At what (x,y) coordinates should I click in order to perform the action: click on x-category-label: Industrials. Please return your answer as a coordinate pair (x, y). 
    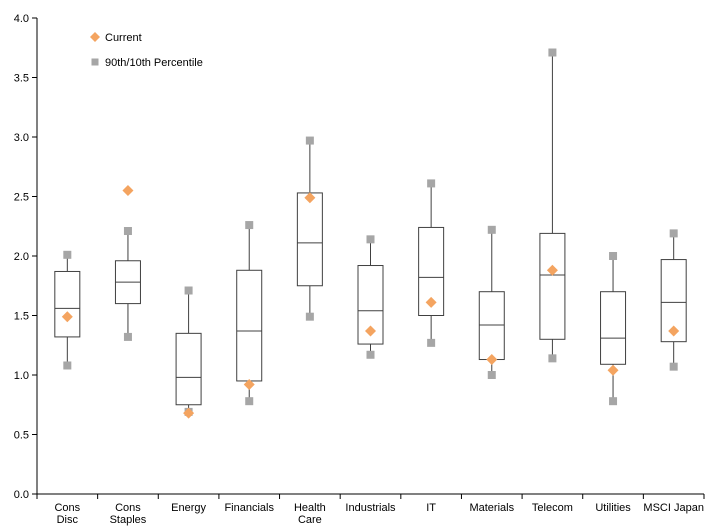
    Looking at the image, I should click on (370, 508).